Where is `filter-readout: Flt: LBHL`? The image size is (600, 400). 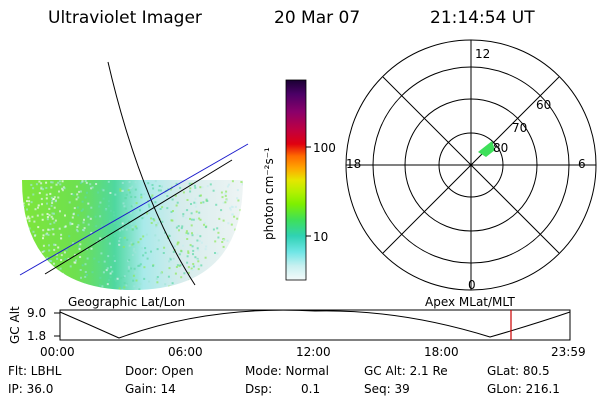 filter-readout: Flt: LBHL is located at coordinates (35, 371).